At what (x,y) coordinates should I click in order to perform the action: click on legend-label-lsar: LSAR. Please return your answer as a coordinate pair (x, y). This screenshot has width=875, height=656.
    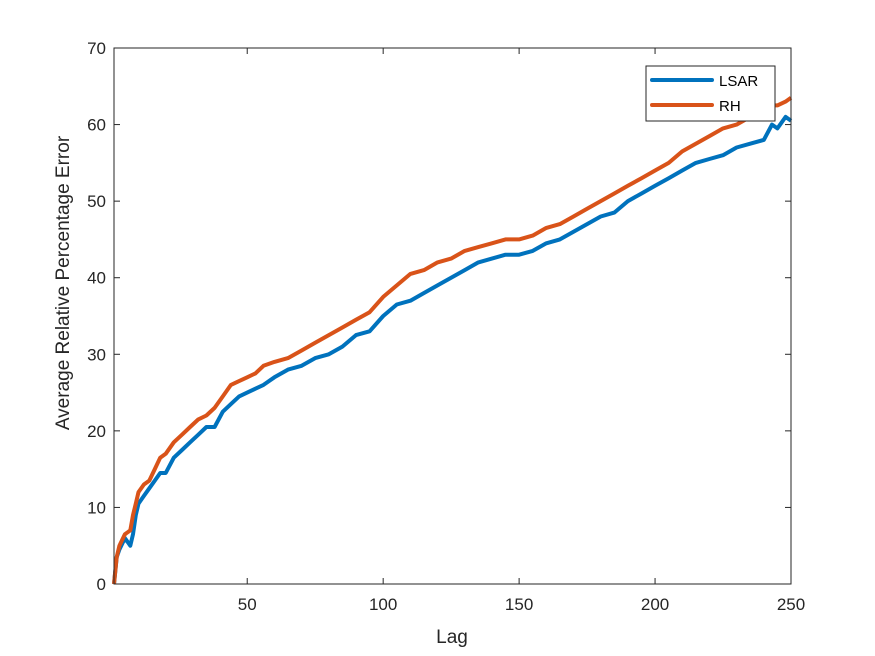
    Looking at the image, I should click on (738, 81).